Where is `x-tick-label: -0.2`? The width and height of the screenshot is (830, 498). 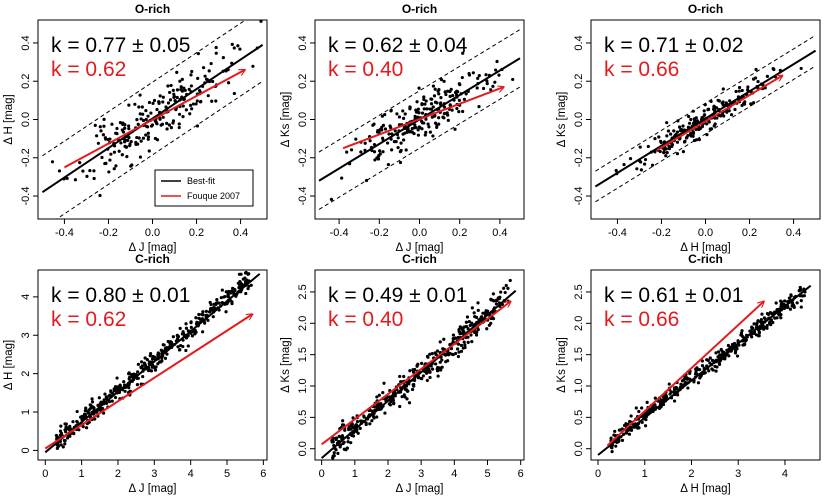
x-tick-label: -0.2 is located at coordinates (108, 233).